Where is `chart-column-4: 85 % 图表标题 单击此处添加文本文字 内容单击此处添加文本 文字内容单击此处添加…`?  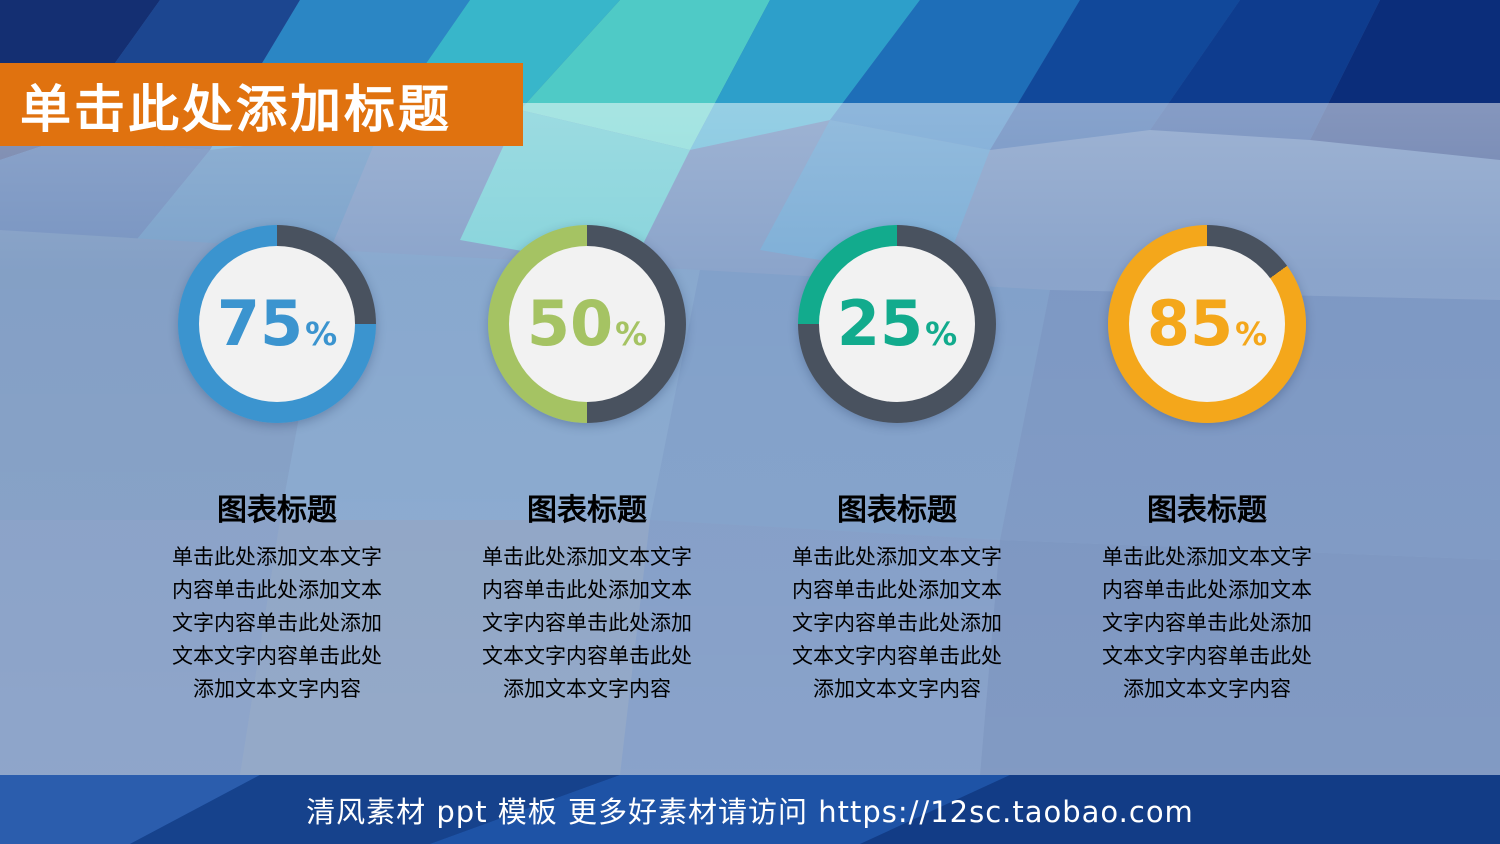 chart-column-4: 85 % 图表标题 单击此处添加文本文字 内容单击此处添加文本 文字内容单击此处添加… is located at coordinates (1207, 465).